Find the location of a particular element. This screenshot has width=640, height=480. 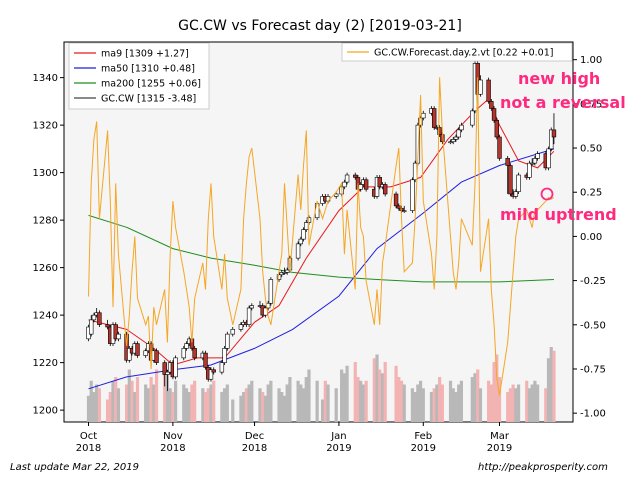

y-left-tick-label: 1220 is located at coordinates (45, 363).